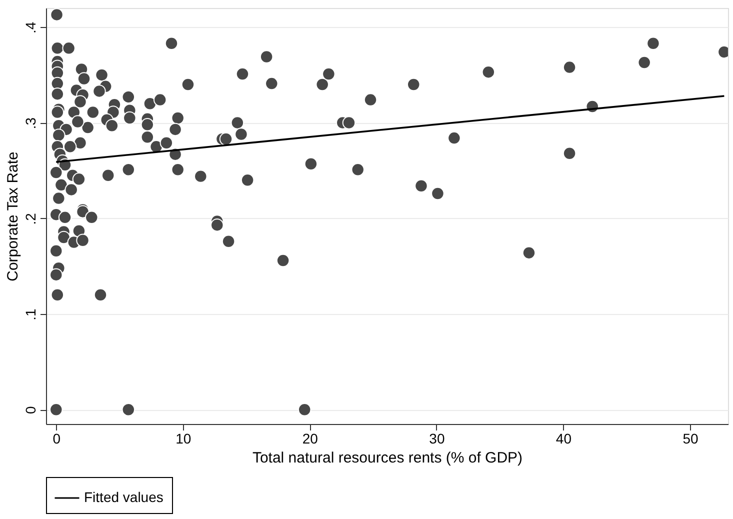 This screenshot has height=519, width=733. What do you see at coordinates (124, 497) in the screenshot?
I see `legend-label: Fitted values` at bounding box center [124, 497].